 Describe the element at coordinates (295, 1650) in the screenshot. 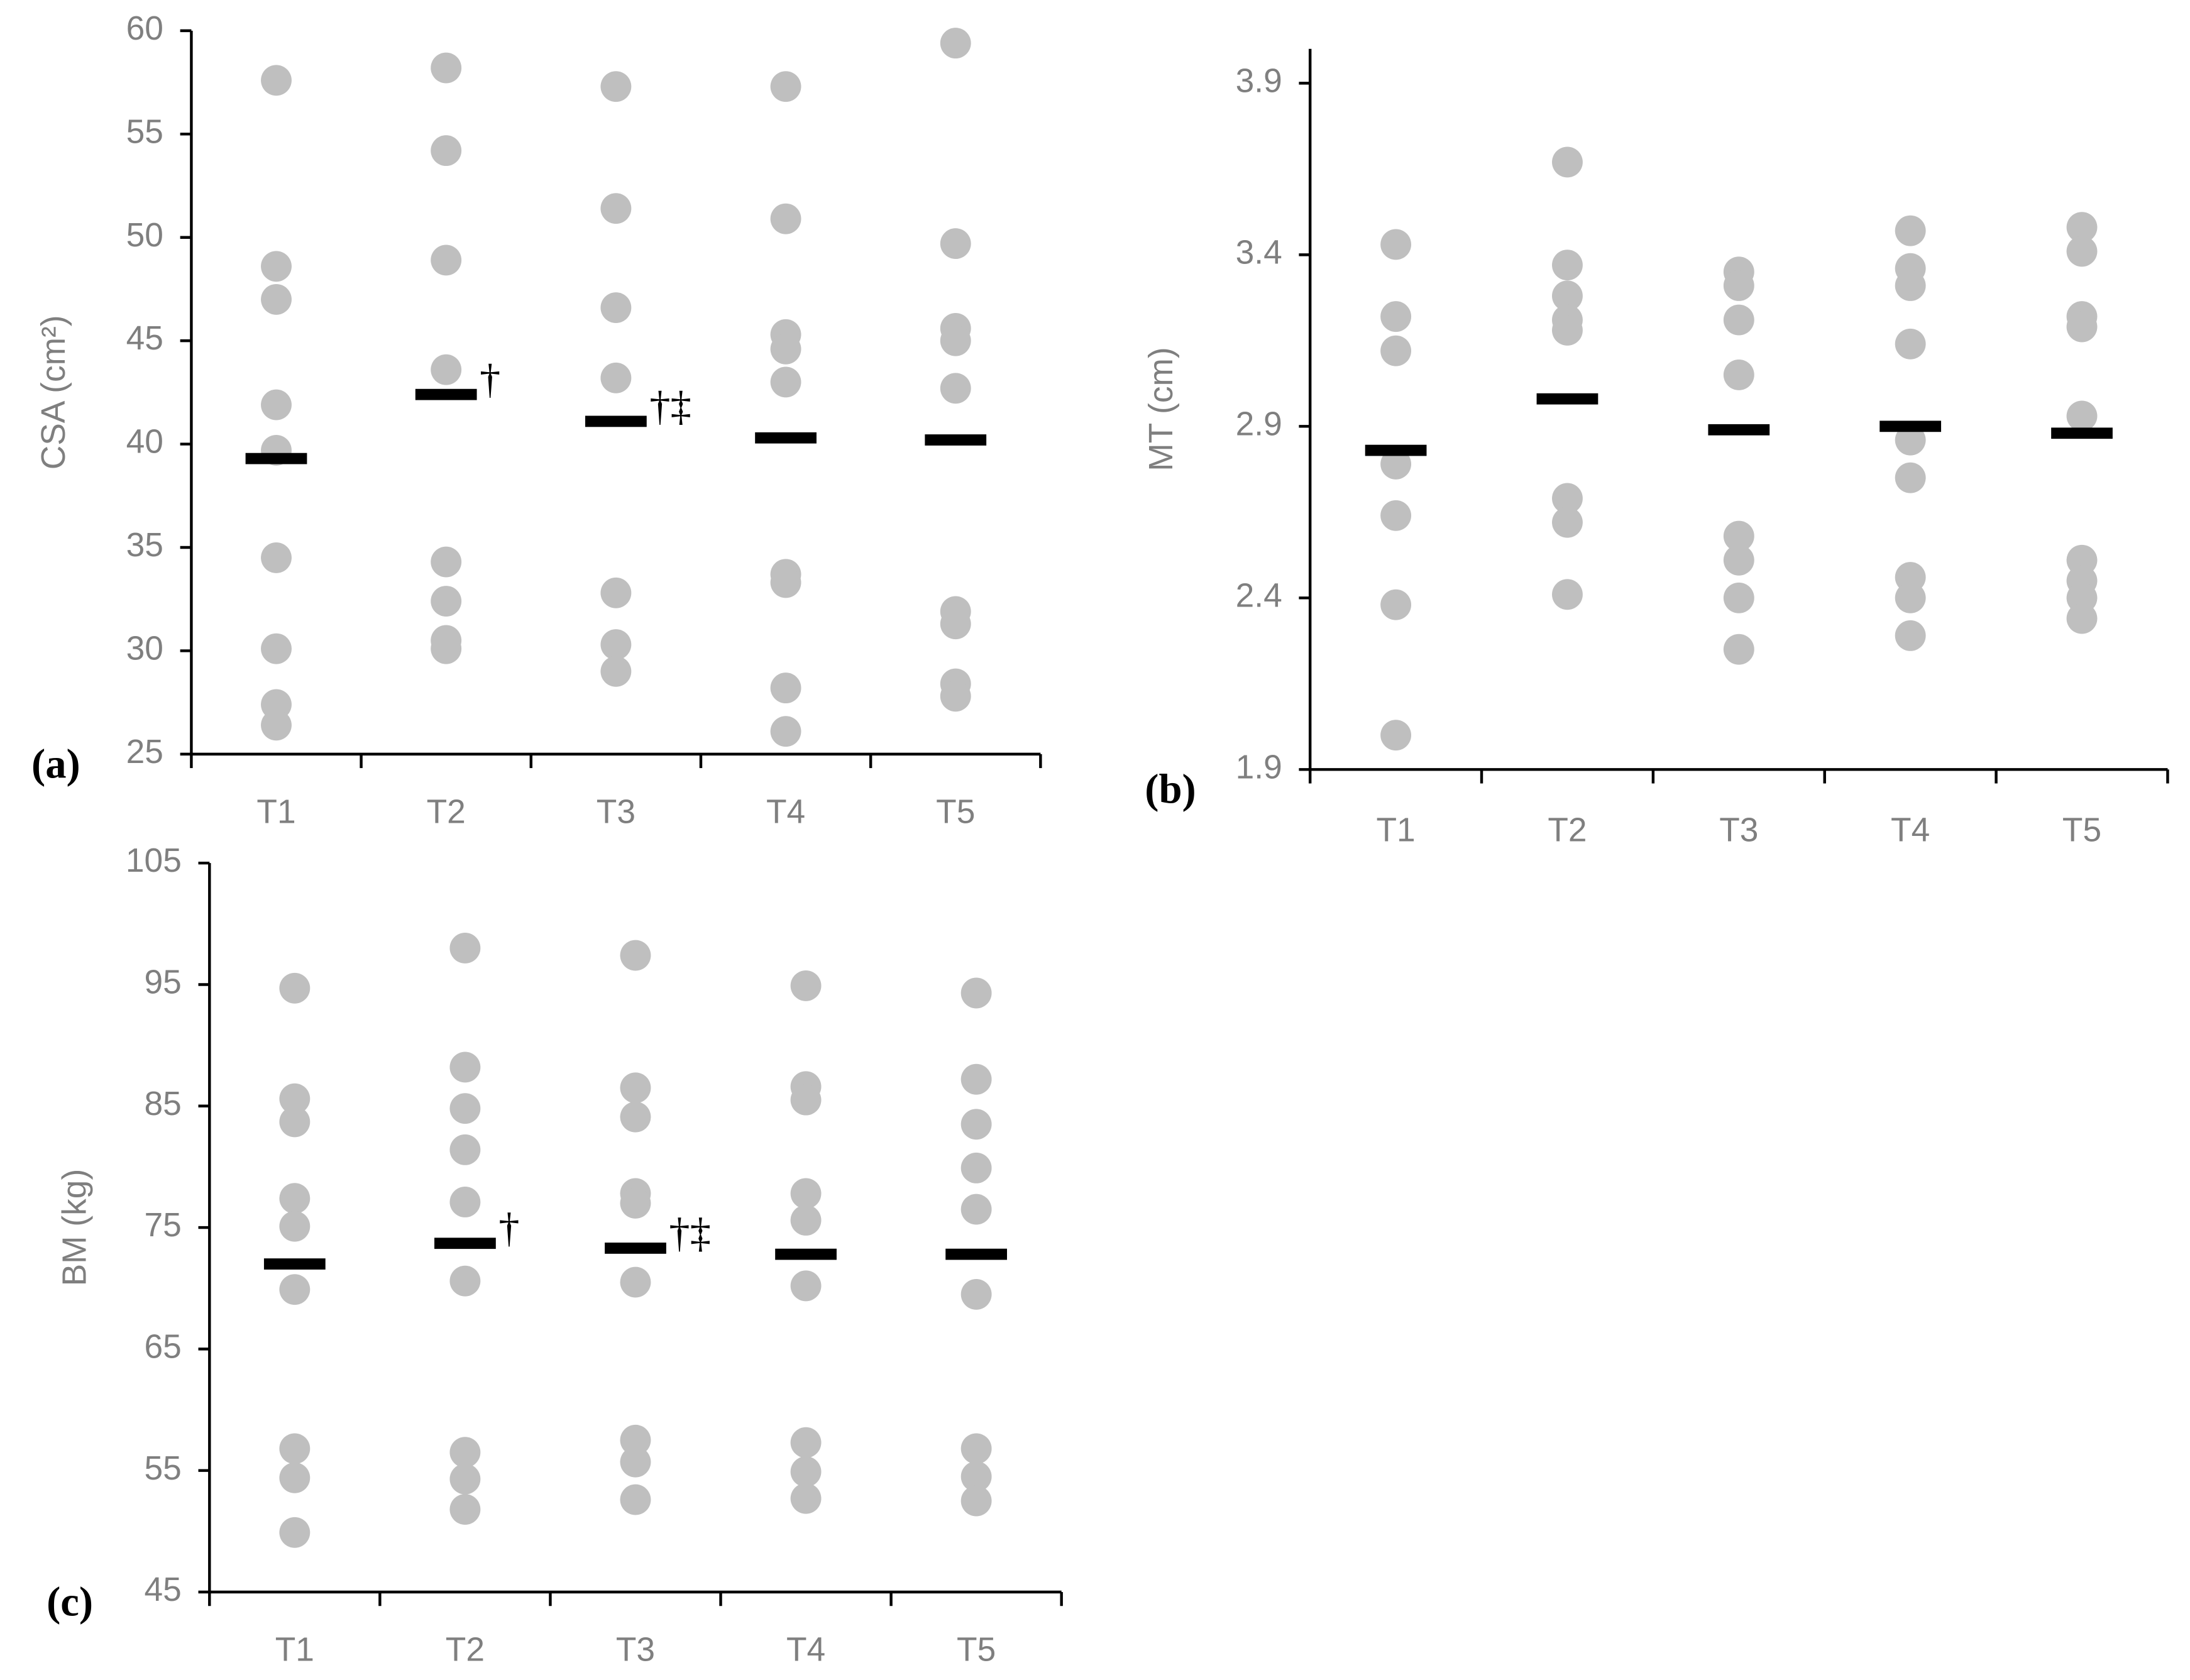

I see `x-tick-label: T1` at that location.